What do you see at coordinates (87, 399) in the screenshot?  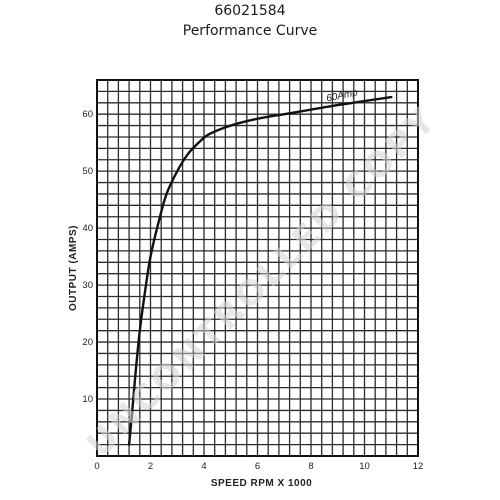 I see `y-tick-label: 10` at bounding box center [87, 399].